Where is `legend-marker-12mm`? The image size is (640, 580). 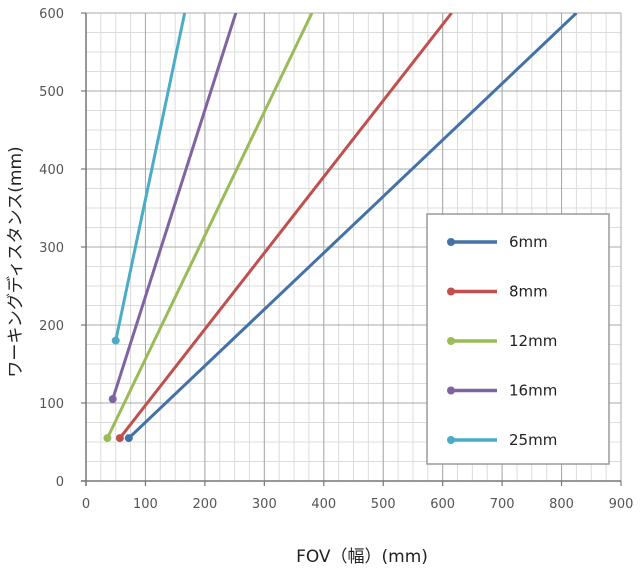
legend-marker-12mm is located at coordinates (451, 341).